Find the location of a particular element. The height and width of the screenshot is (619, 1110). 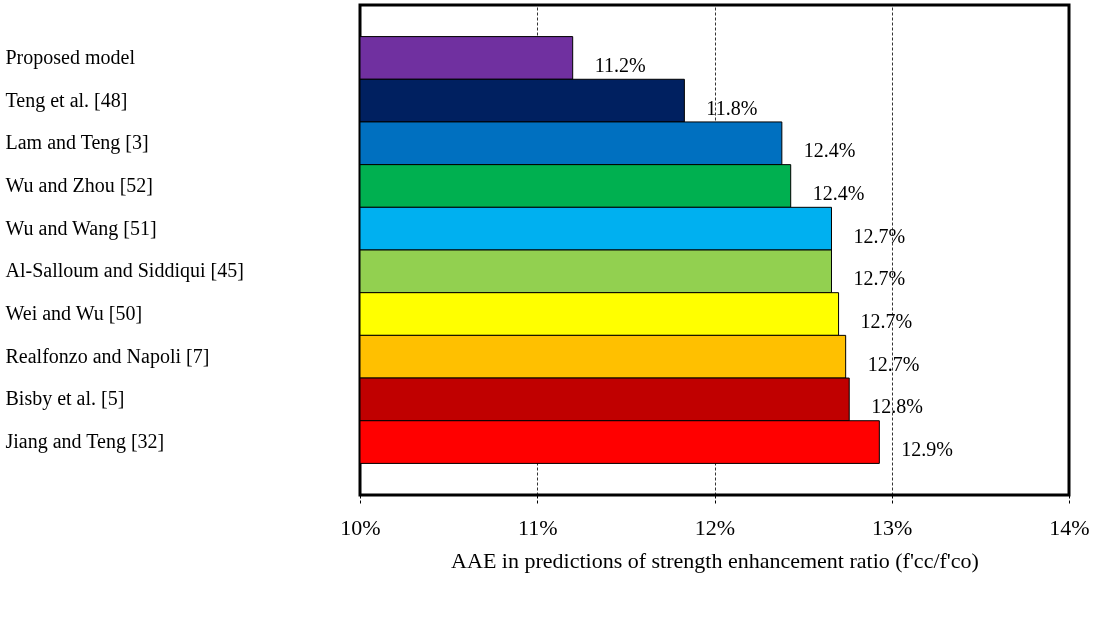

y-tick-label: Jiang and Teng [32] is located at coordinates (85, 442).